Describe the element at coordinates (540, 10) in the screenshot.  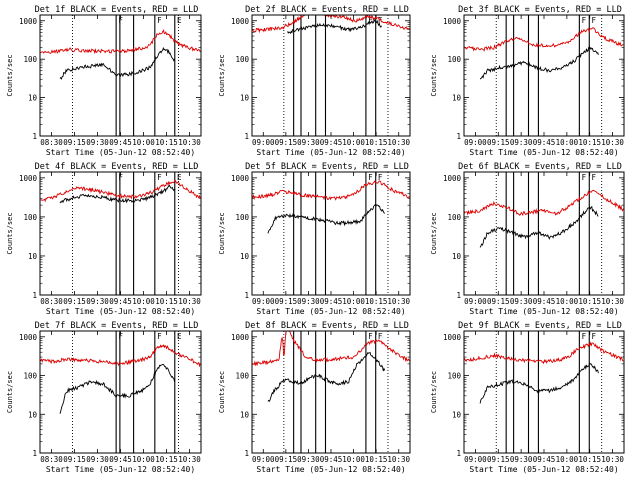
I see `panel-title: Det 3f BLACK = Events, RED = LLD` at that location.